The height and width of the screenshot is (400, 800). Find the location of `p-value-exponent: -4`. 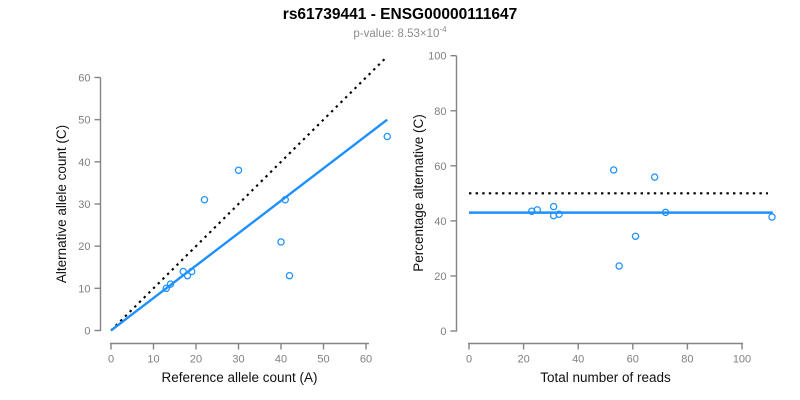

p-value-exponent: -4 is located at coordinates (443, 29).